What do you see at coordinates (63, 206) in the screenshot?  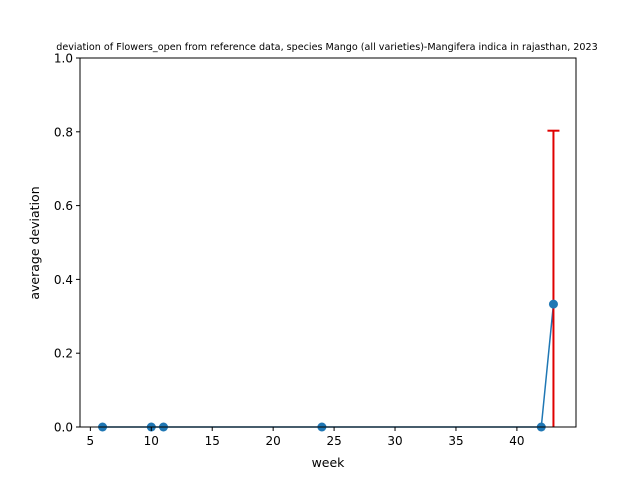 I see `y-tick-label: 0.6` at bounding box center [63, 206].